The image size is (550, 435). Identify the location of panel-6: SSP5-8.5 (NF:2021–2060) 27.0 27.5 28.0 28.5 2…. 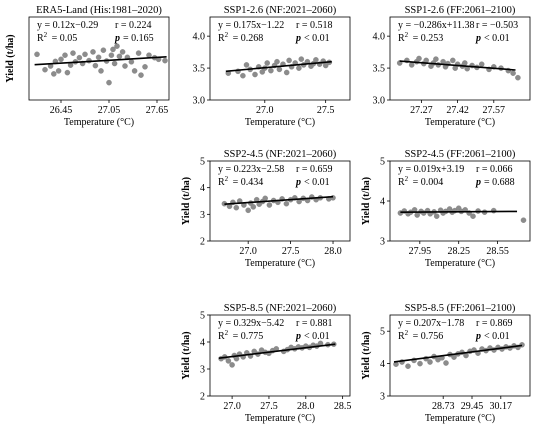
(266, 363).